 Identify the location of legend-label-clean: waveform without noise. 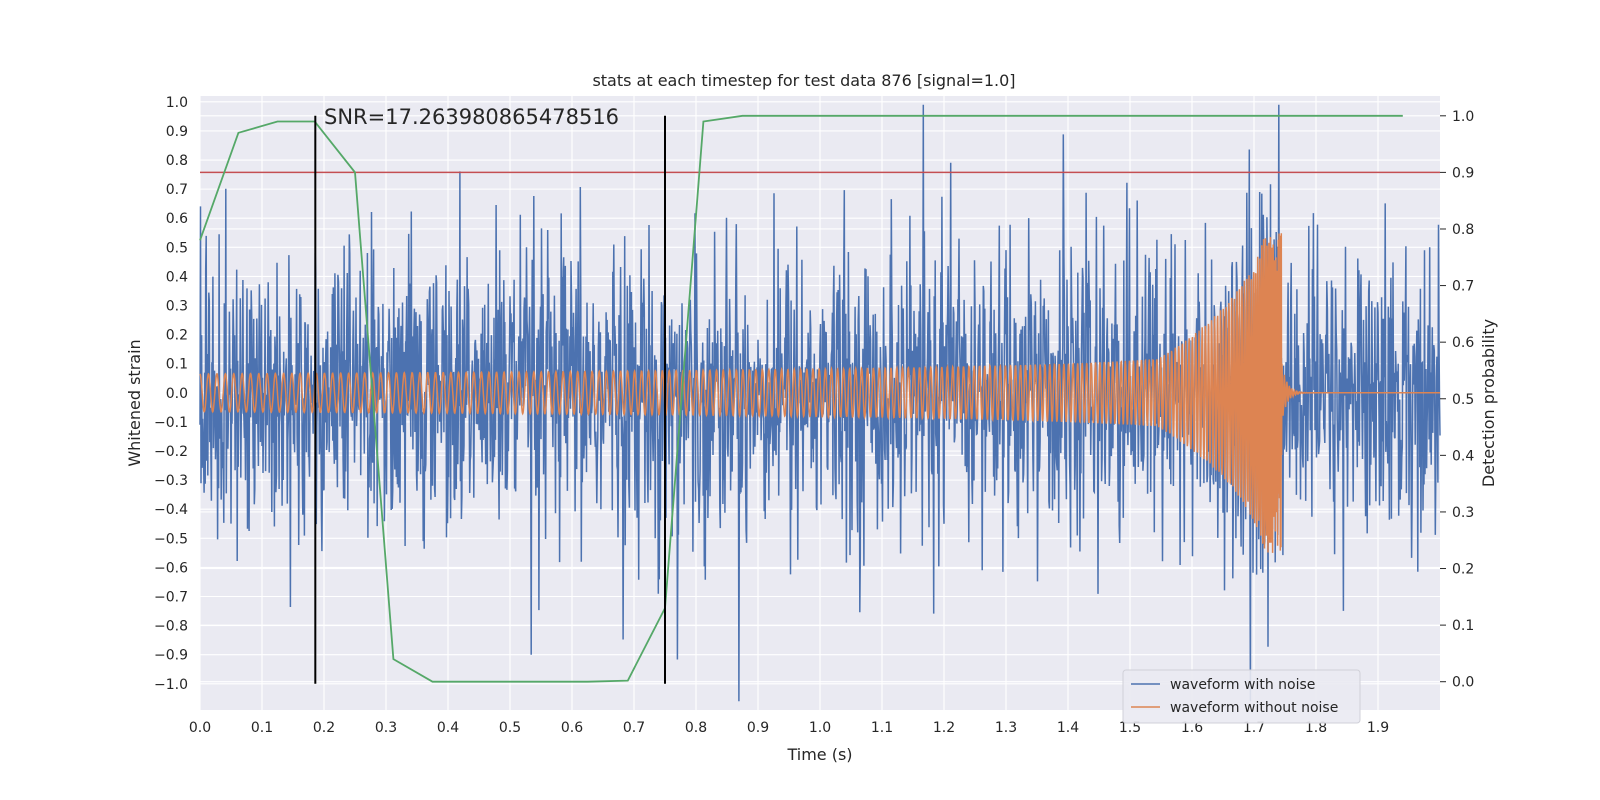
(1254, 708).